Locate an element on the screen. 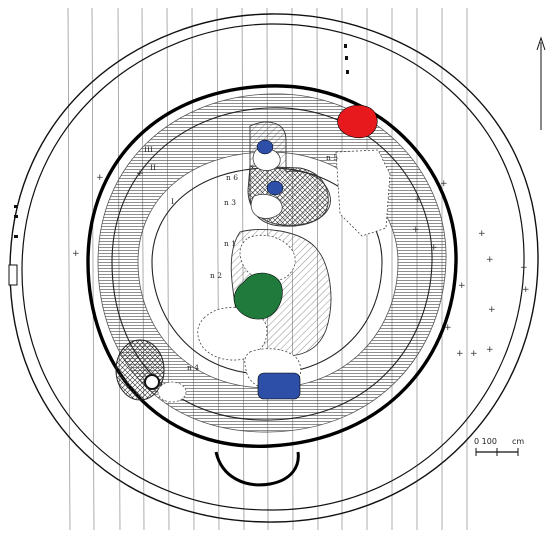 The height and width of the screenshot is (536, 548). label-n1: n 1 is located at coordinates (230, 243).